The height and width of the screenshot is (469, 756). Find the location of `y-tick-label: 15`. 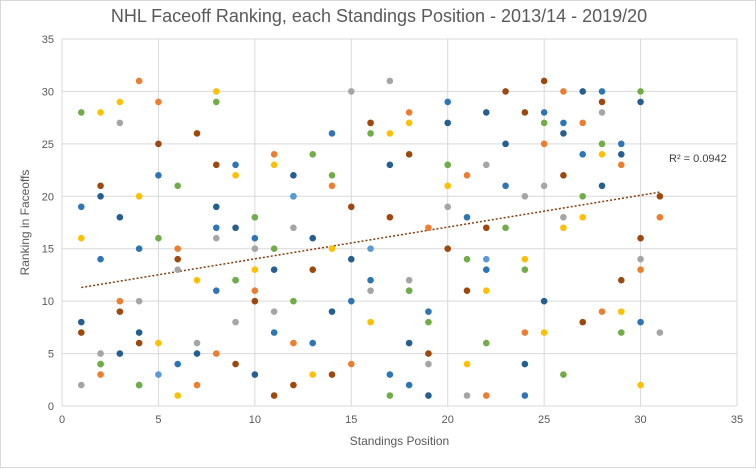

y-tick-label: 15 is located at coordinates (48, 250).